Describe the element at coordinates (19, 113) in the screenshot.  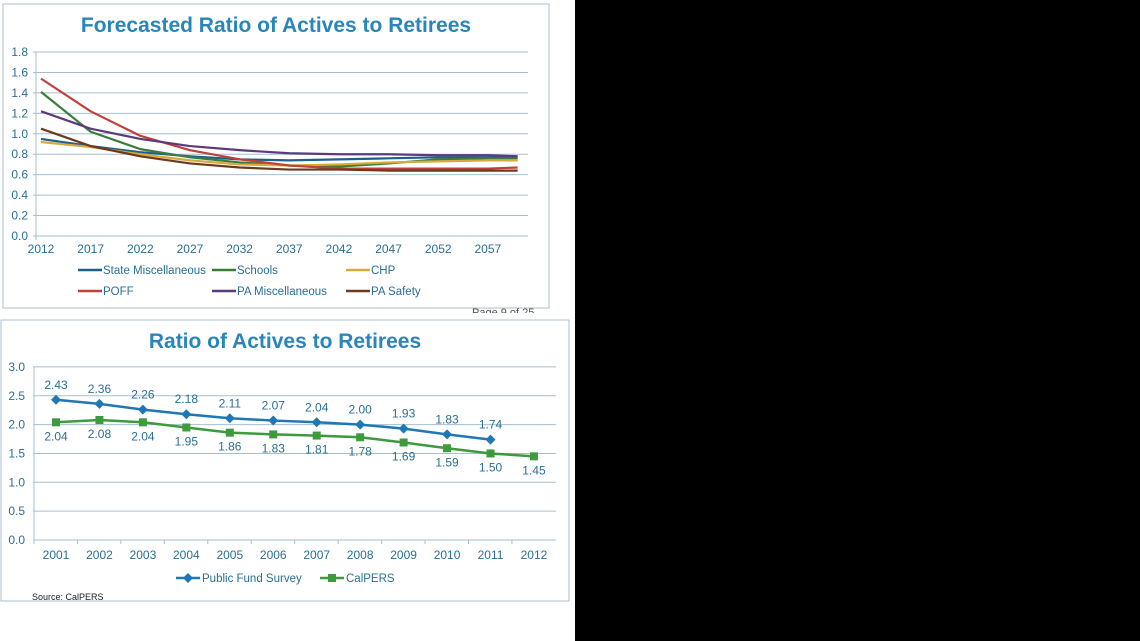
I see `y-tick-label: 1.2` at that location.